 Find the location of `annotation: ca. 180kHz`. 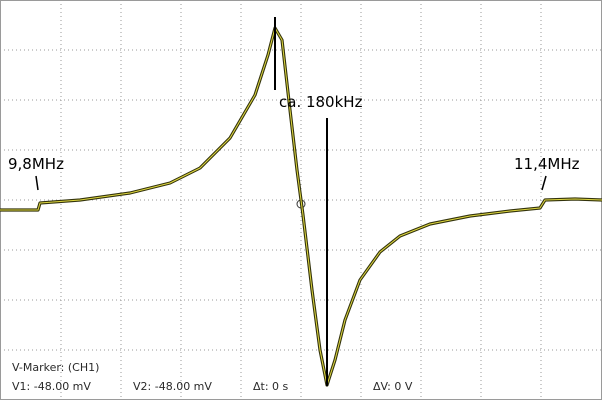

annotation: ca. 180kHz is located at coordinates (321, 102).